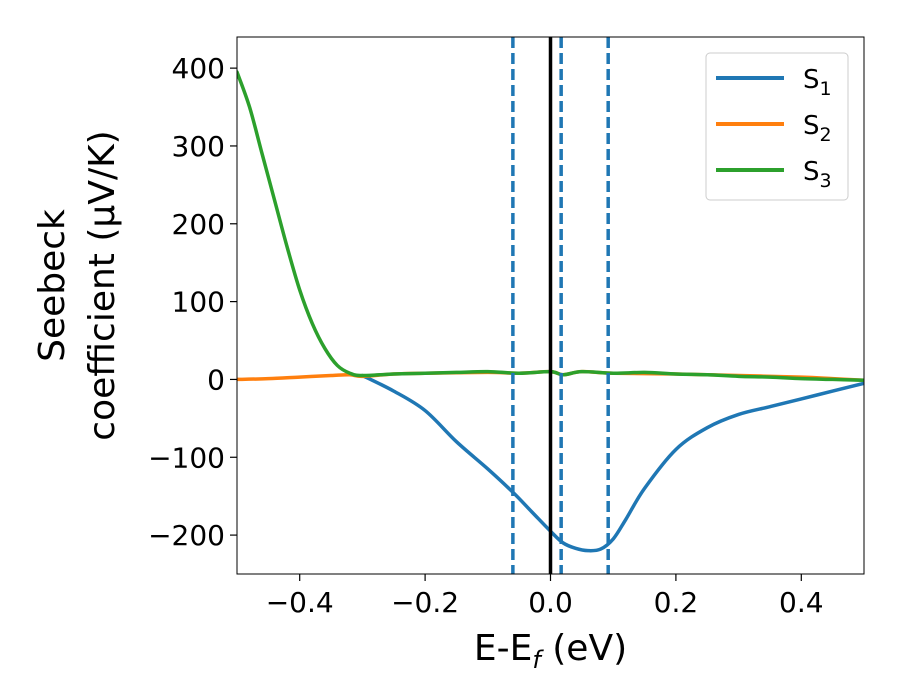 The height and width of the screenshot is (700, 900). Describe the element at coordinates (198, 68) in the screenshot. I see `y-tick-label: 400` at that location.